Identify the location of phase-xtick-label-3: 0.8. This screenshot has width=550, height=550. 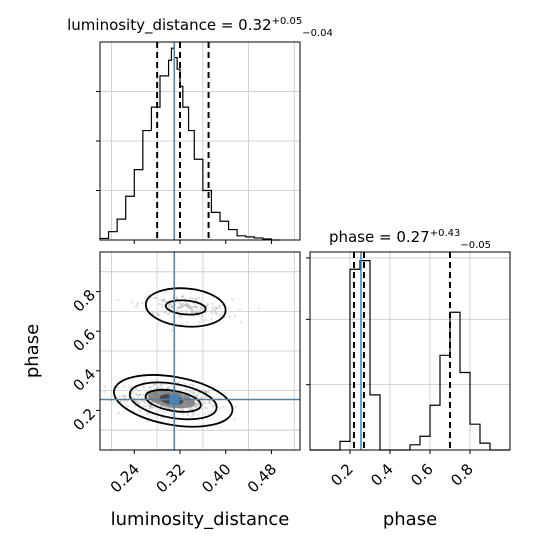
(462, 475).